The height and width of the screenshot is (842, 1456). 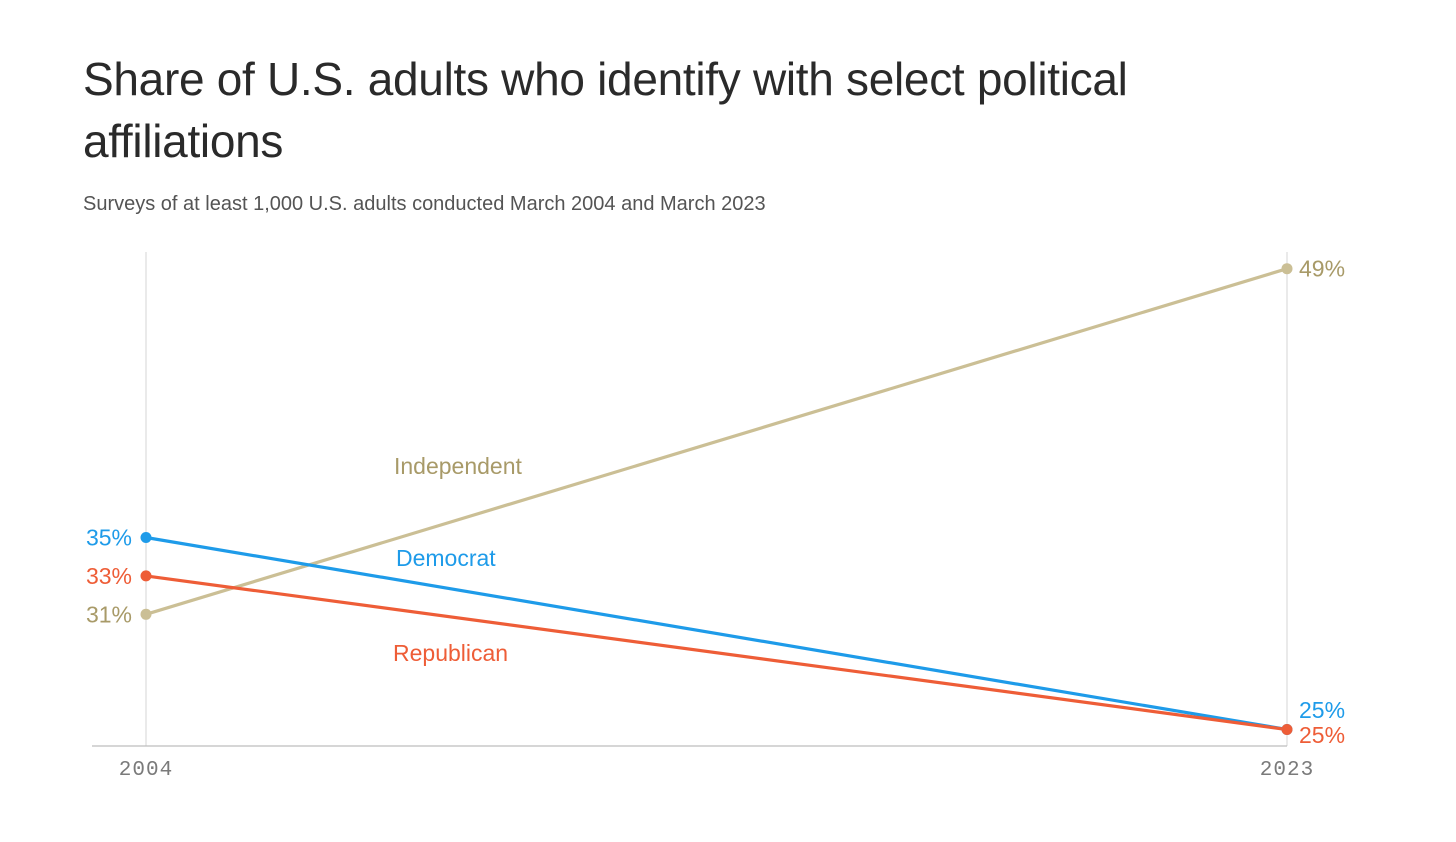 I want to click on value-label-democrat-2004: 35%, so click(x=109, y=538).